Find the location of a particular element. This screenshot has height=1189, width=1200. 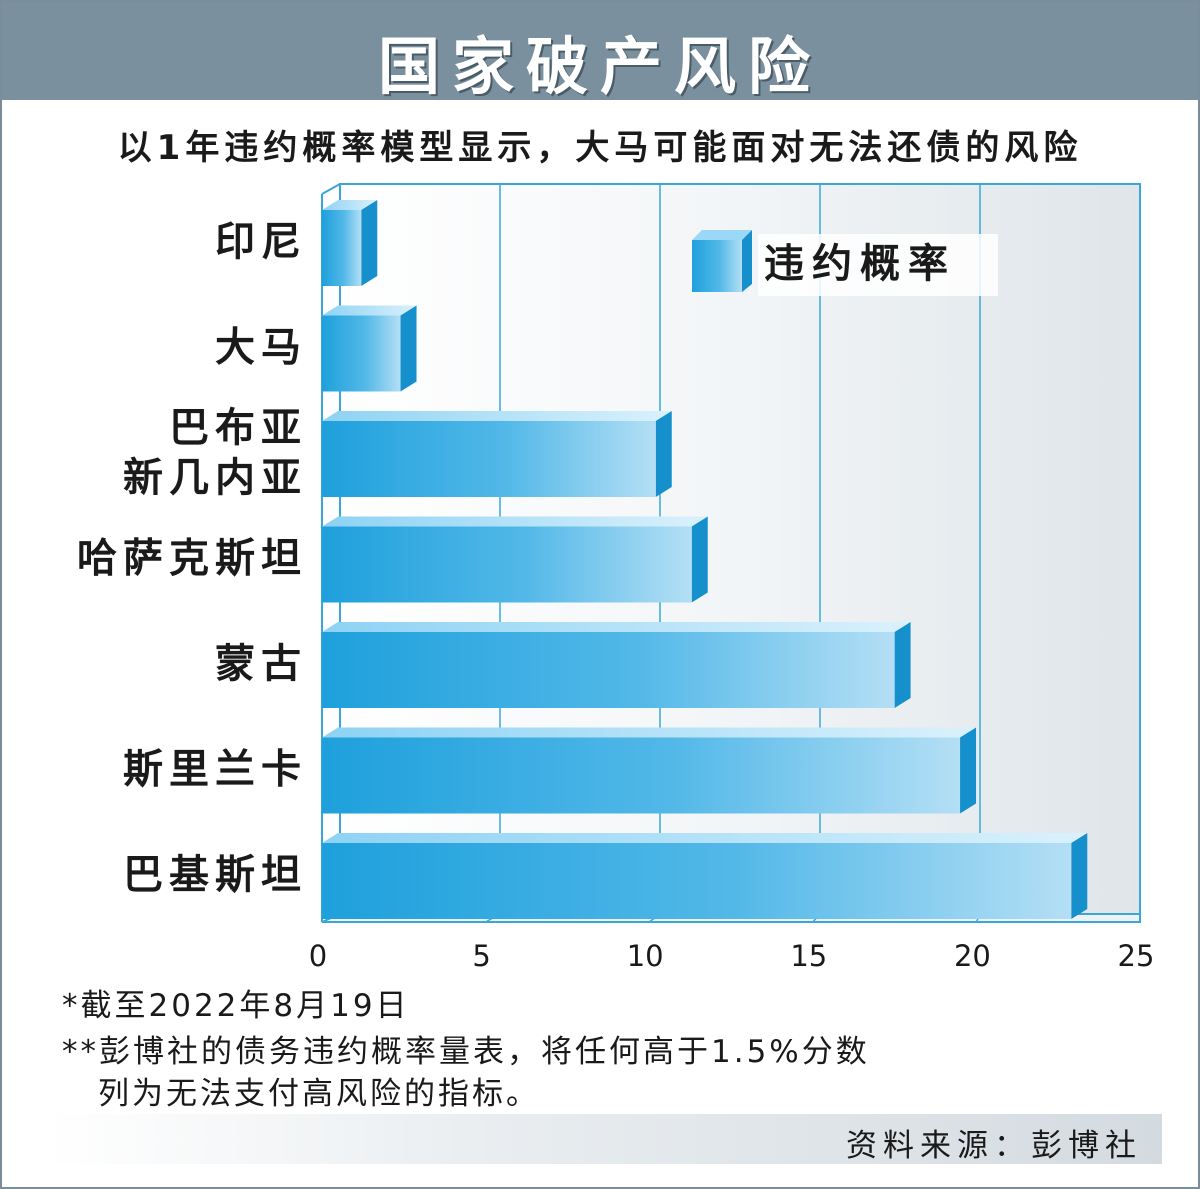

legend-swatch-side is located at coordinates (747, 261).